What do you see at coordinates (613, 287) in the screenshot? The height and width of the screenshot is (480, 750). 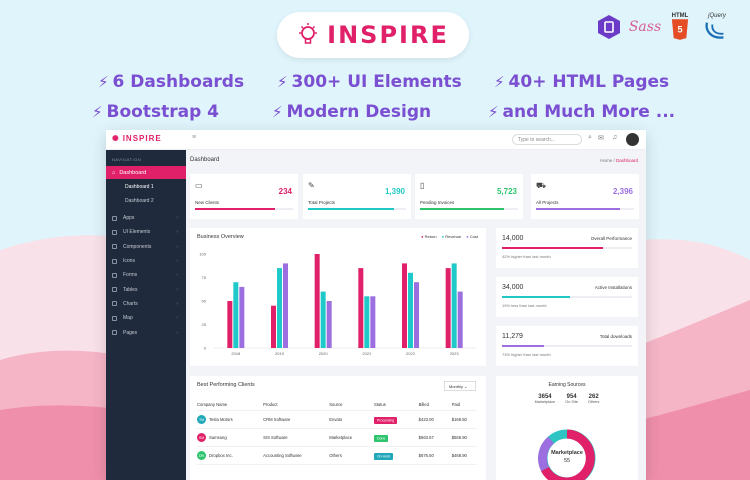 I see `mini-title: Active Installations` at bounding box center [613, 287].